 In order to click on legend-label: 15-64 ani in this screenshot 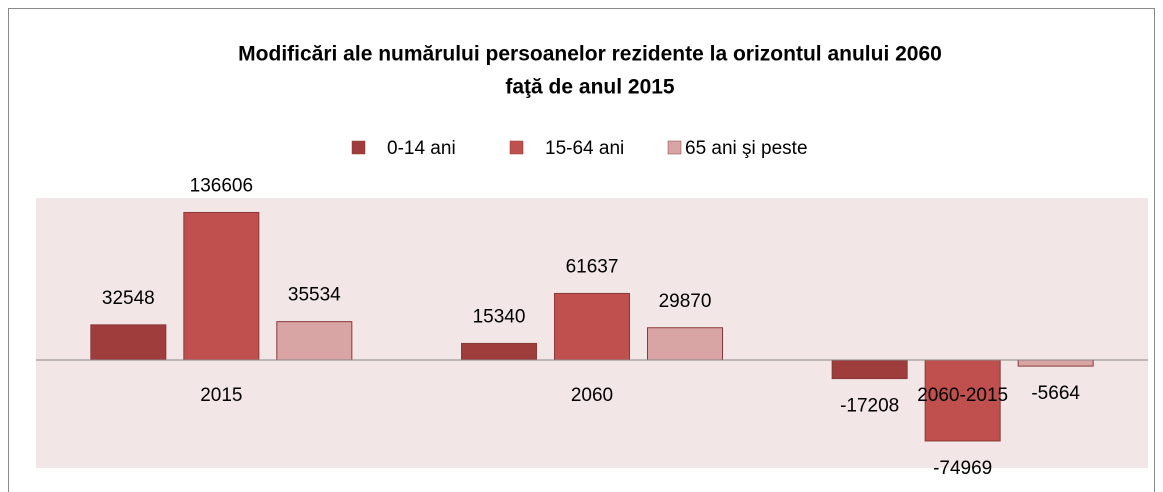, I will do `click(584, 148)`.